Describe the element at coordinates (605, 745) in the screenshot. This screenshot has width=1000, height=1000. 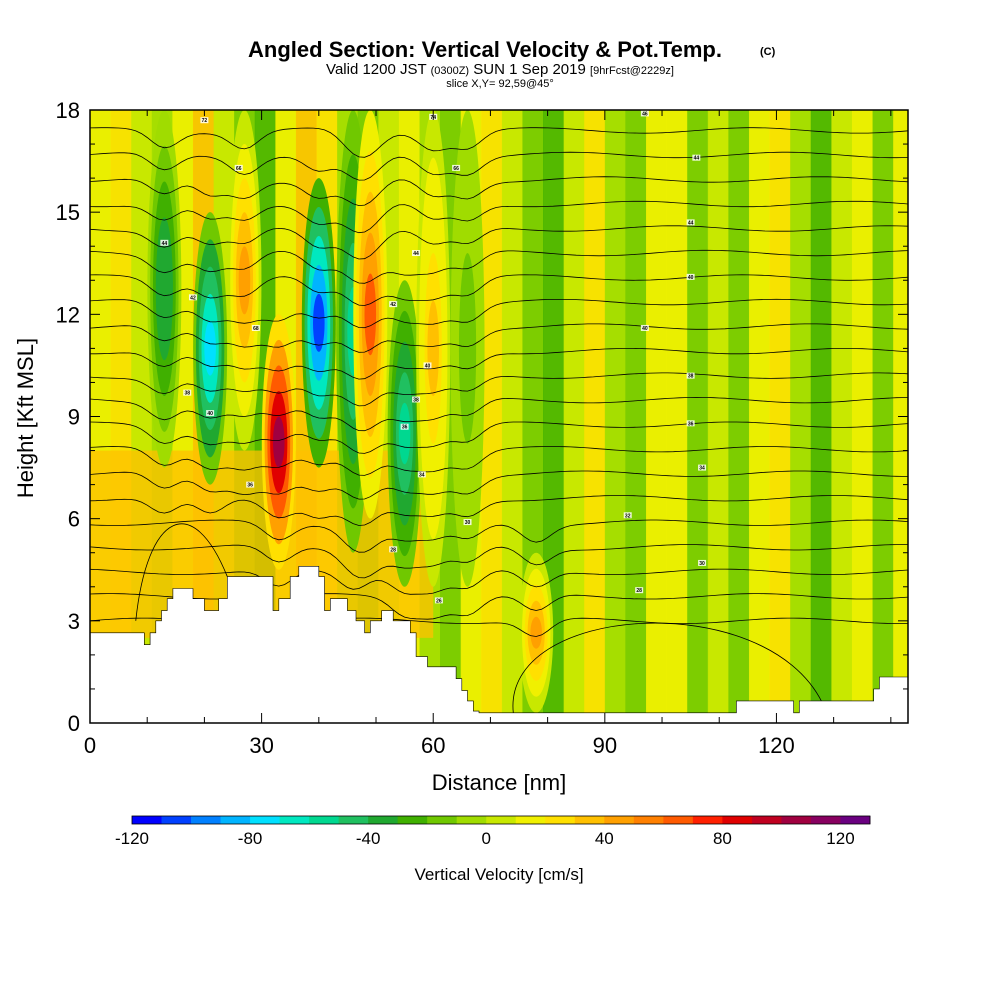
I see `x-tick-label: 90` at that location.